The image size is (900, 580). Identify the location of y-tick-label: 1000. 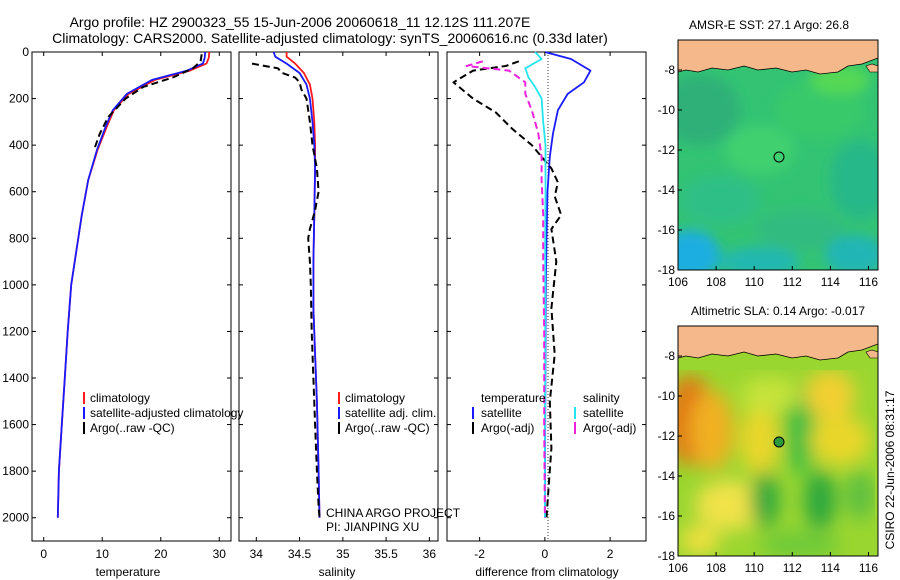
(15, 285).